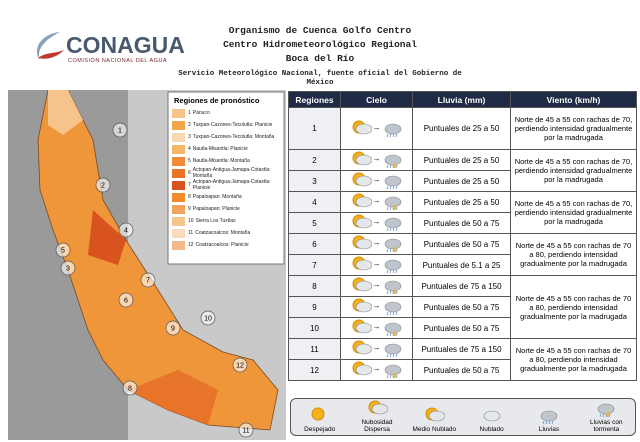  I want to click on sky-legend-item: Medio Nublado, so click(434, 419).